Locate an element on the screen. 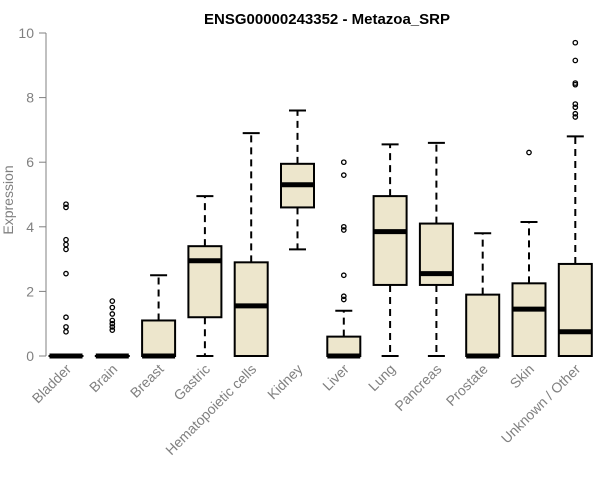  y-tick-label: 4 is located at coordinates (30, 227).